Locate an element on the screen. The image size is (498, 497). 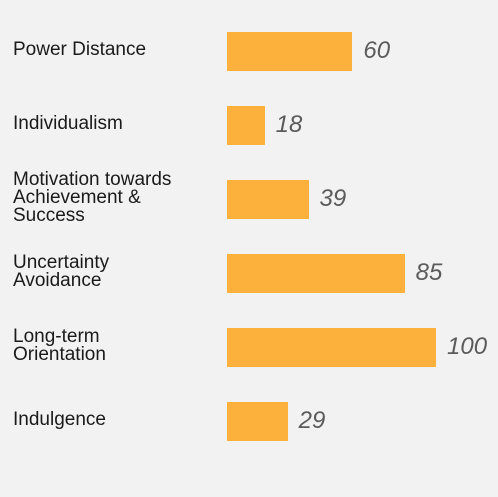
value-label: 100 is located at coordinates (467, 346).